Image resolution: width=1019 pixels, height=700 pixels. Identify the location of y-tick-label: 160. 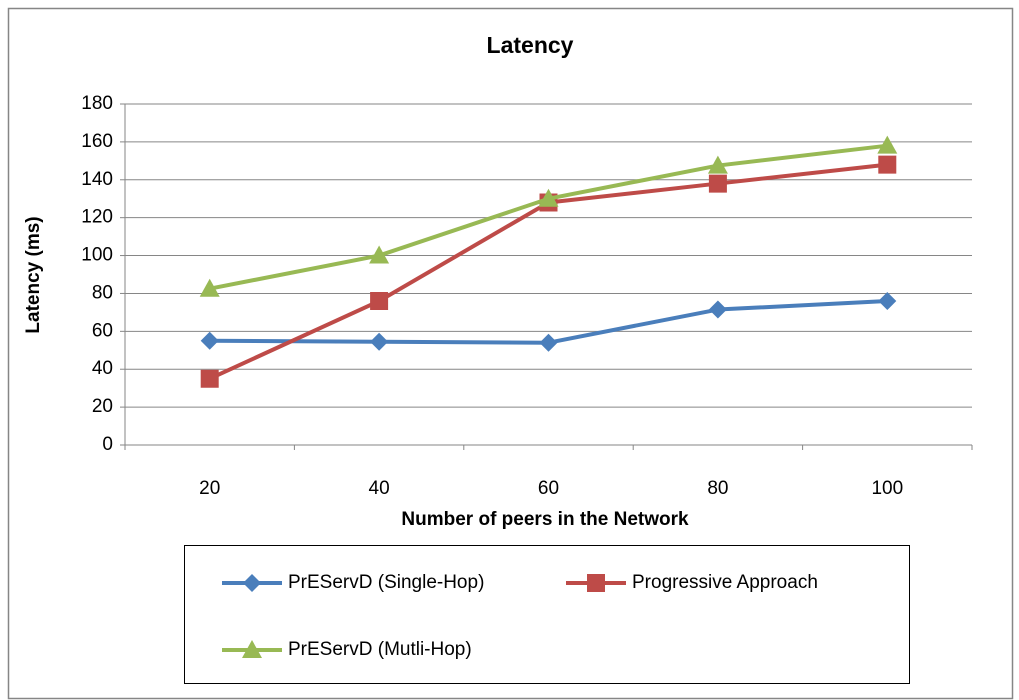
(97, 141).